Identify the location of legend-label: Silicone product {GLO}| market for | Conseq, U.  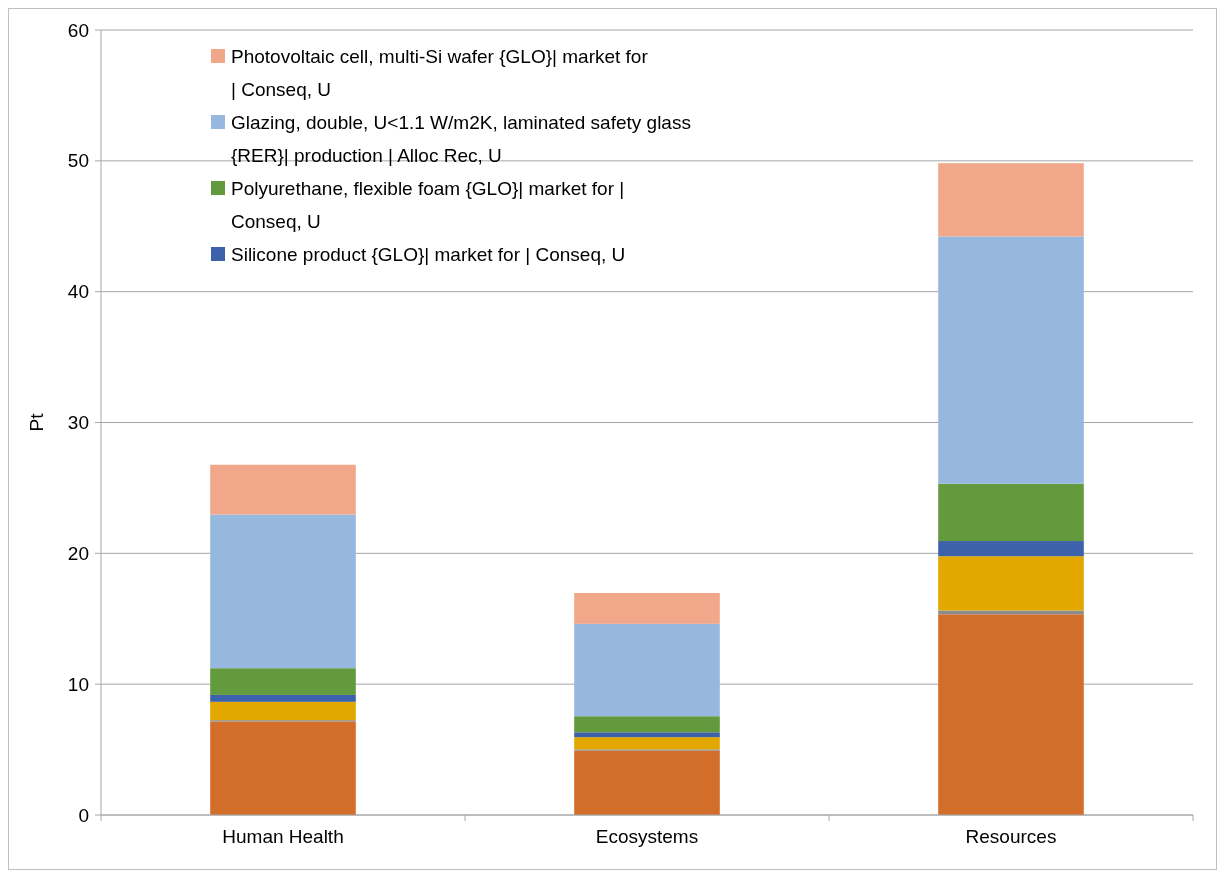
(428, 254).